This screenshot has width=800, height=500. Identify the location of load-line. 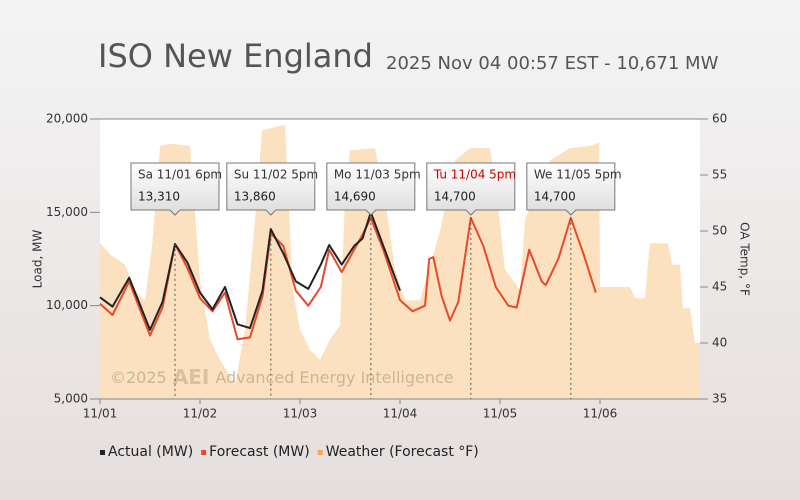
(250, 271).